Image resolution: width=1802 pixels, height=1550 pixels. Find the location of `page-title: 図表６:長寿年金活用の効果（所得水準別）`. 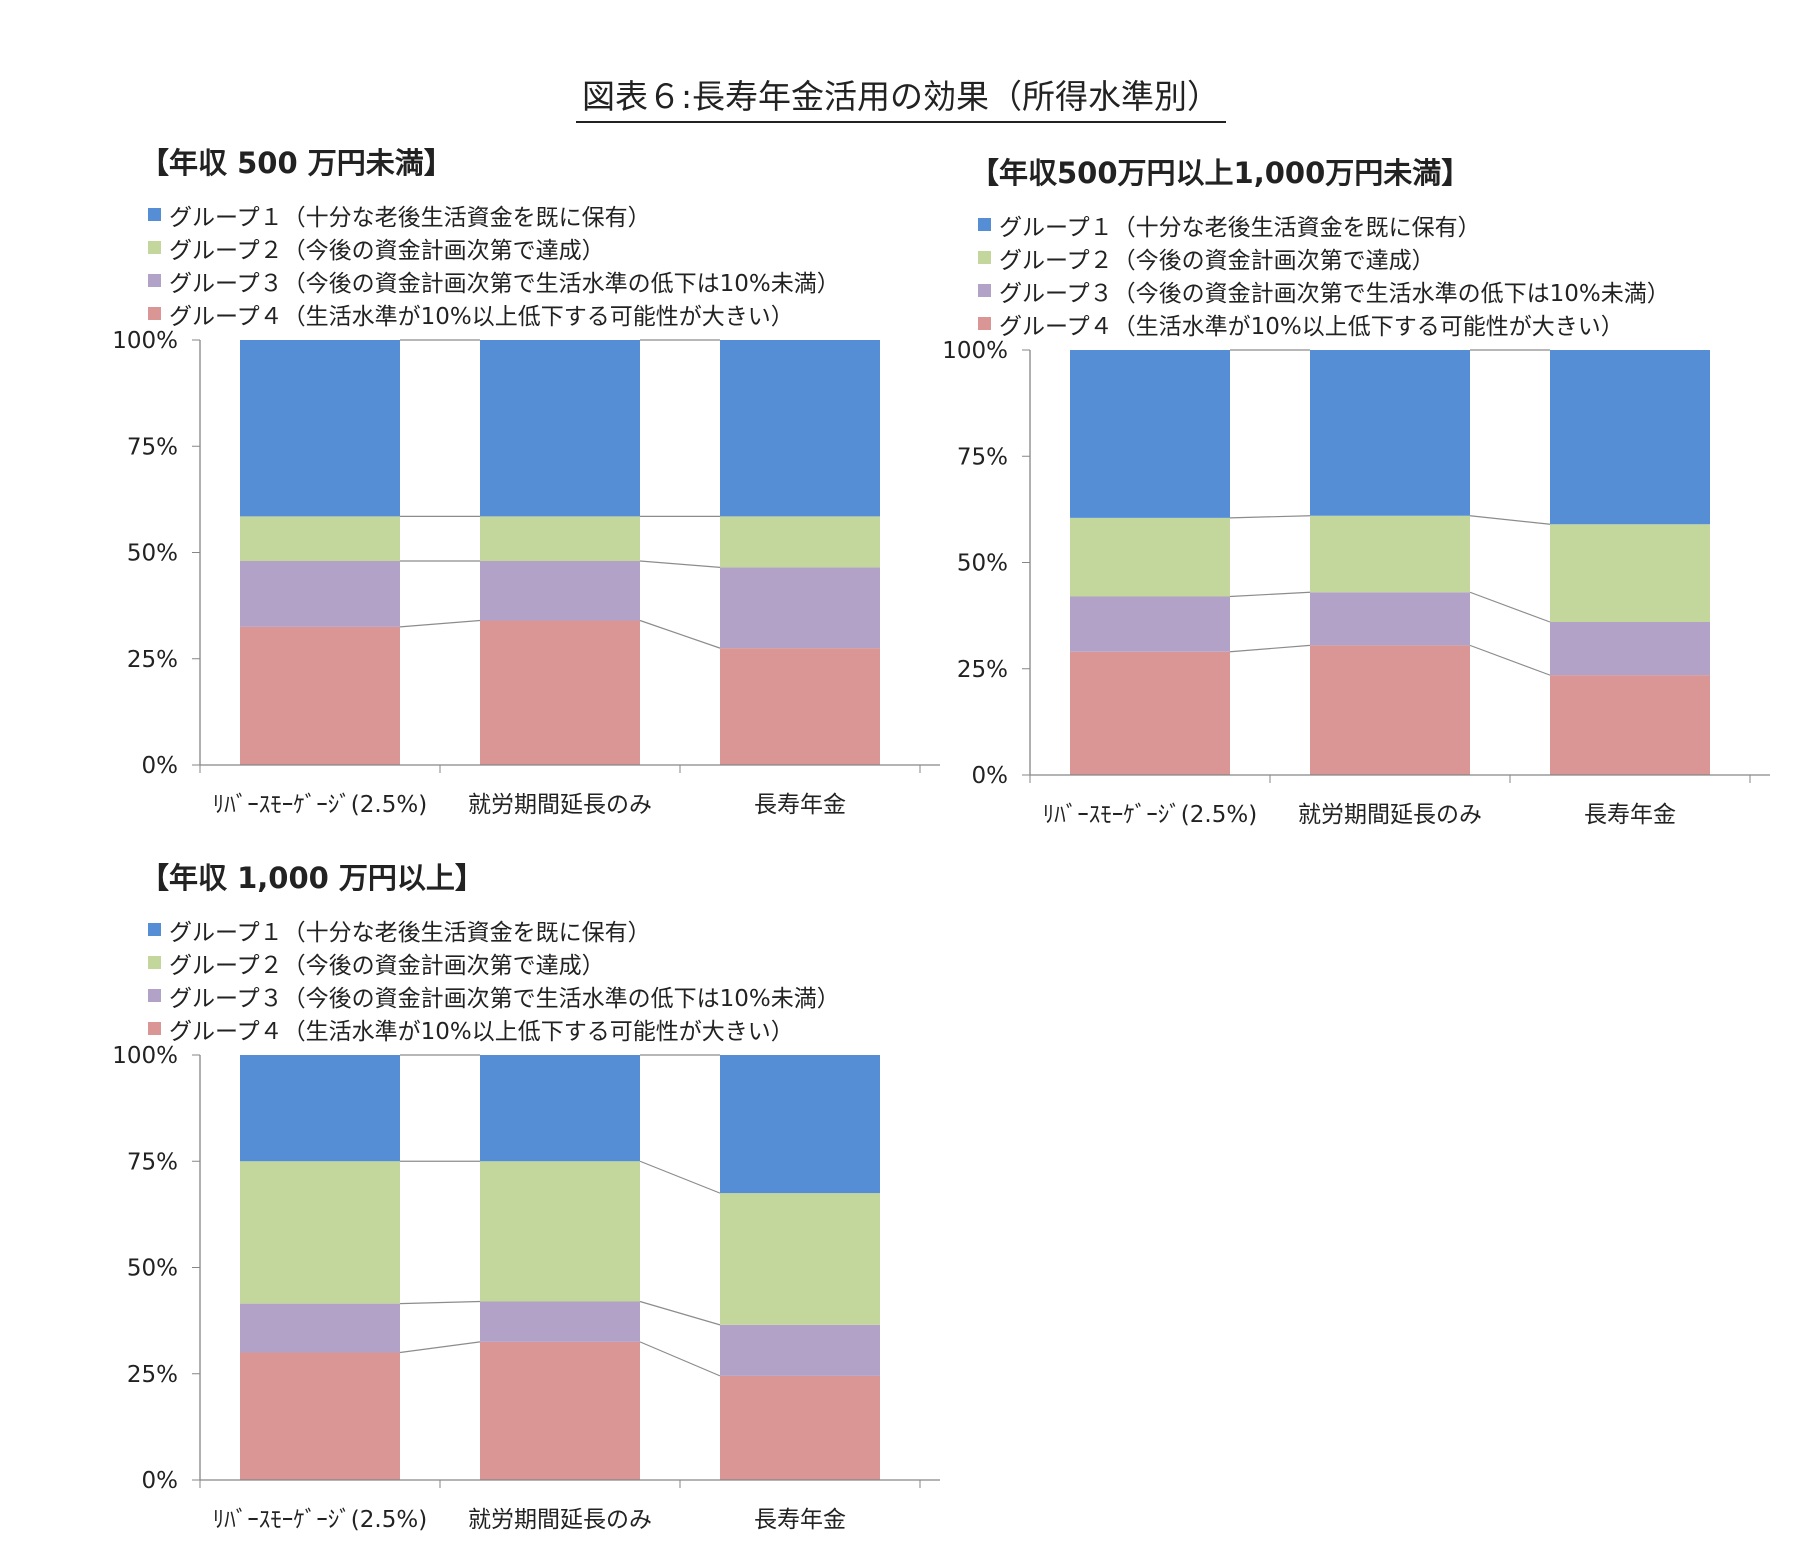

page-title: 図表６:長寿年金活用の効果（所得水準別） is located at coordinates (901, 96).